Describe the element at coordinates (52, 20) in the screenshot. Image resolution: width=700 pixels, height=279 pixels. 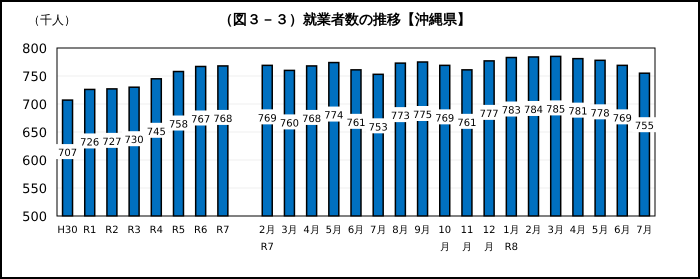
I see `y-axis-title: （千人）` at that location.